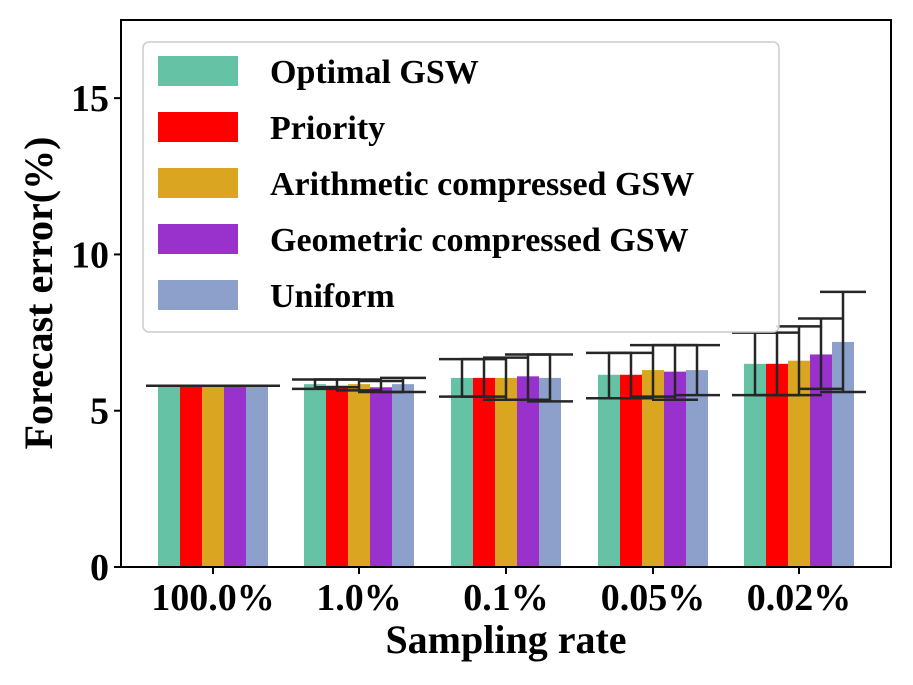 This screenshot has width=913, height=685. I want to click on legend-item: Uniform, so click(276, 296).